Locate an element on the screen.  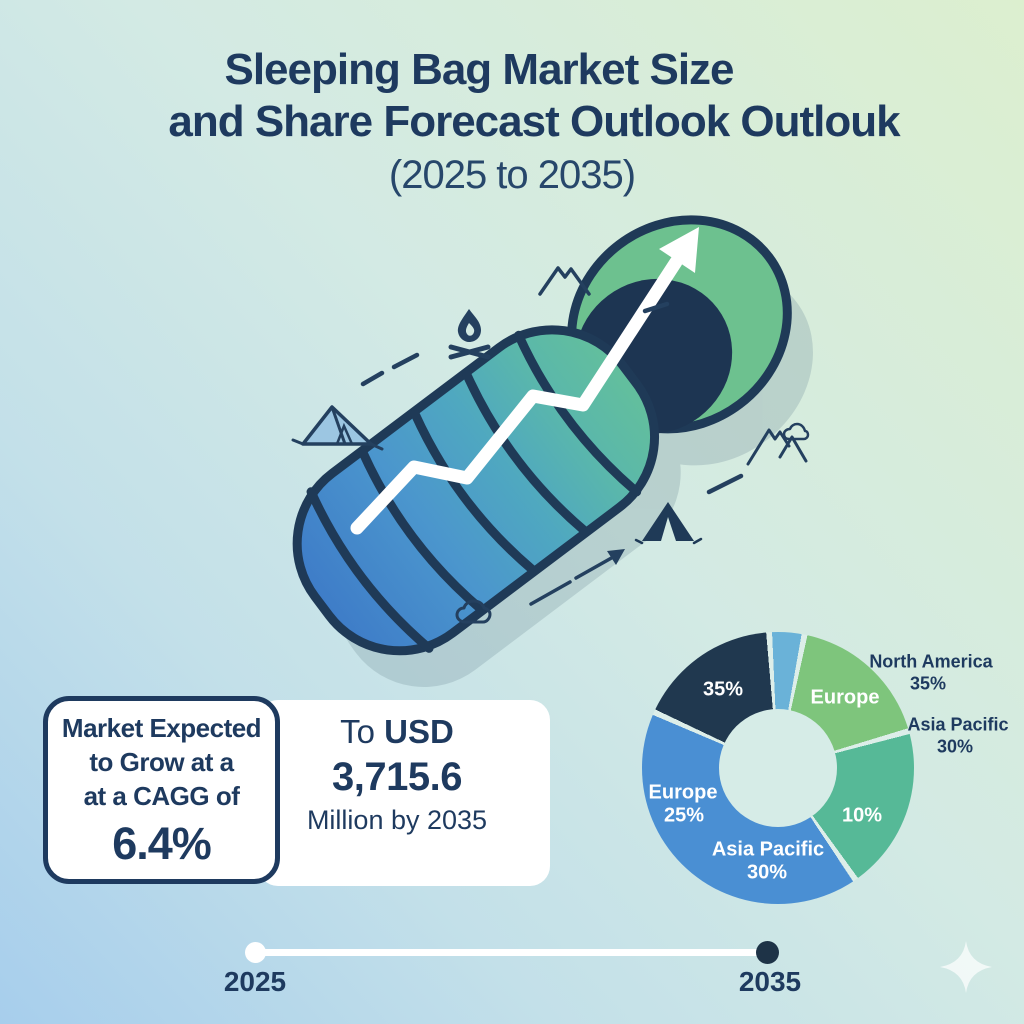
timeline-start-year: 2025 is located at coordinates (255, 981).